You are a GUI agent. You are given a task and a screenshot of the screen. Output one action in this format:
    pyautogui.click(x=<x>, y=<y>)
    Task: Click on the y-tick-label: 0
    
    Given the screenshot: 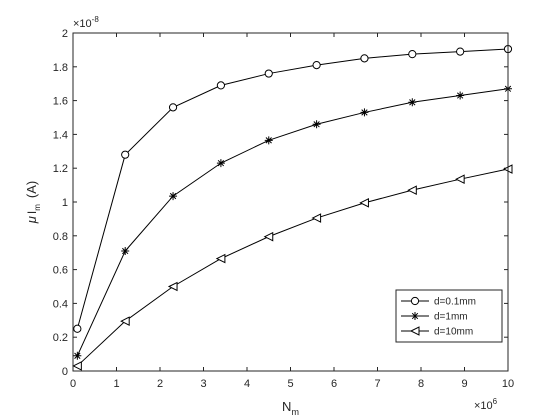 What is the action you would take?
    pyautogui.click(x=65, y=372)
    